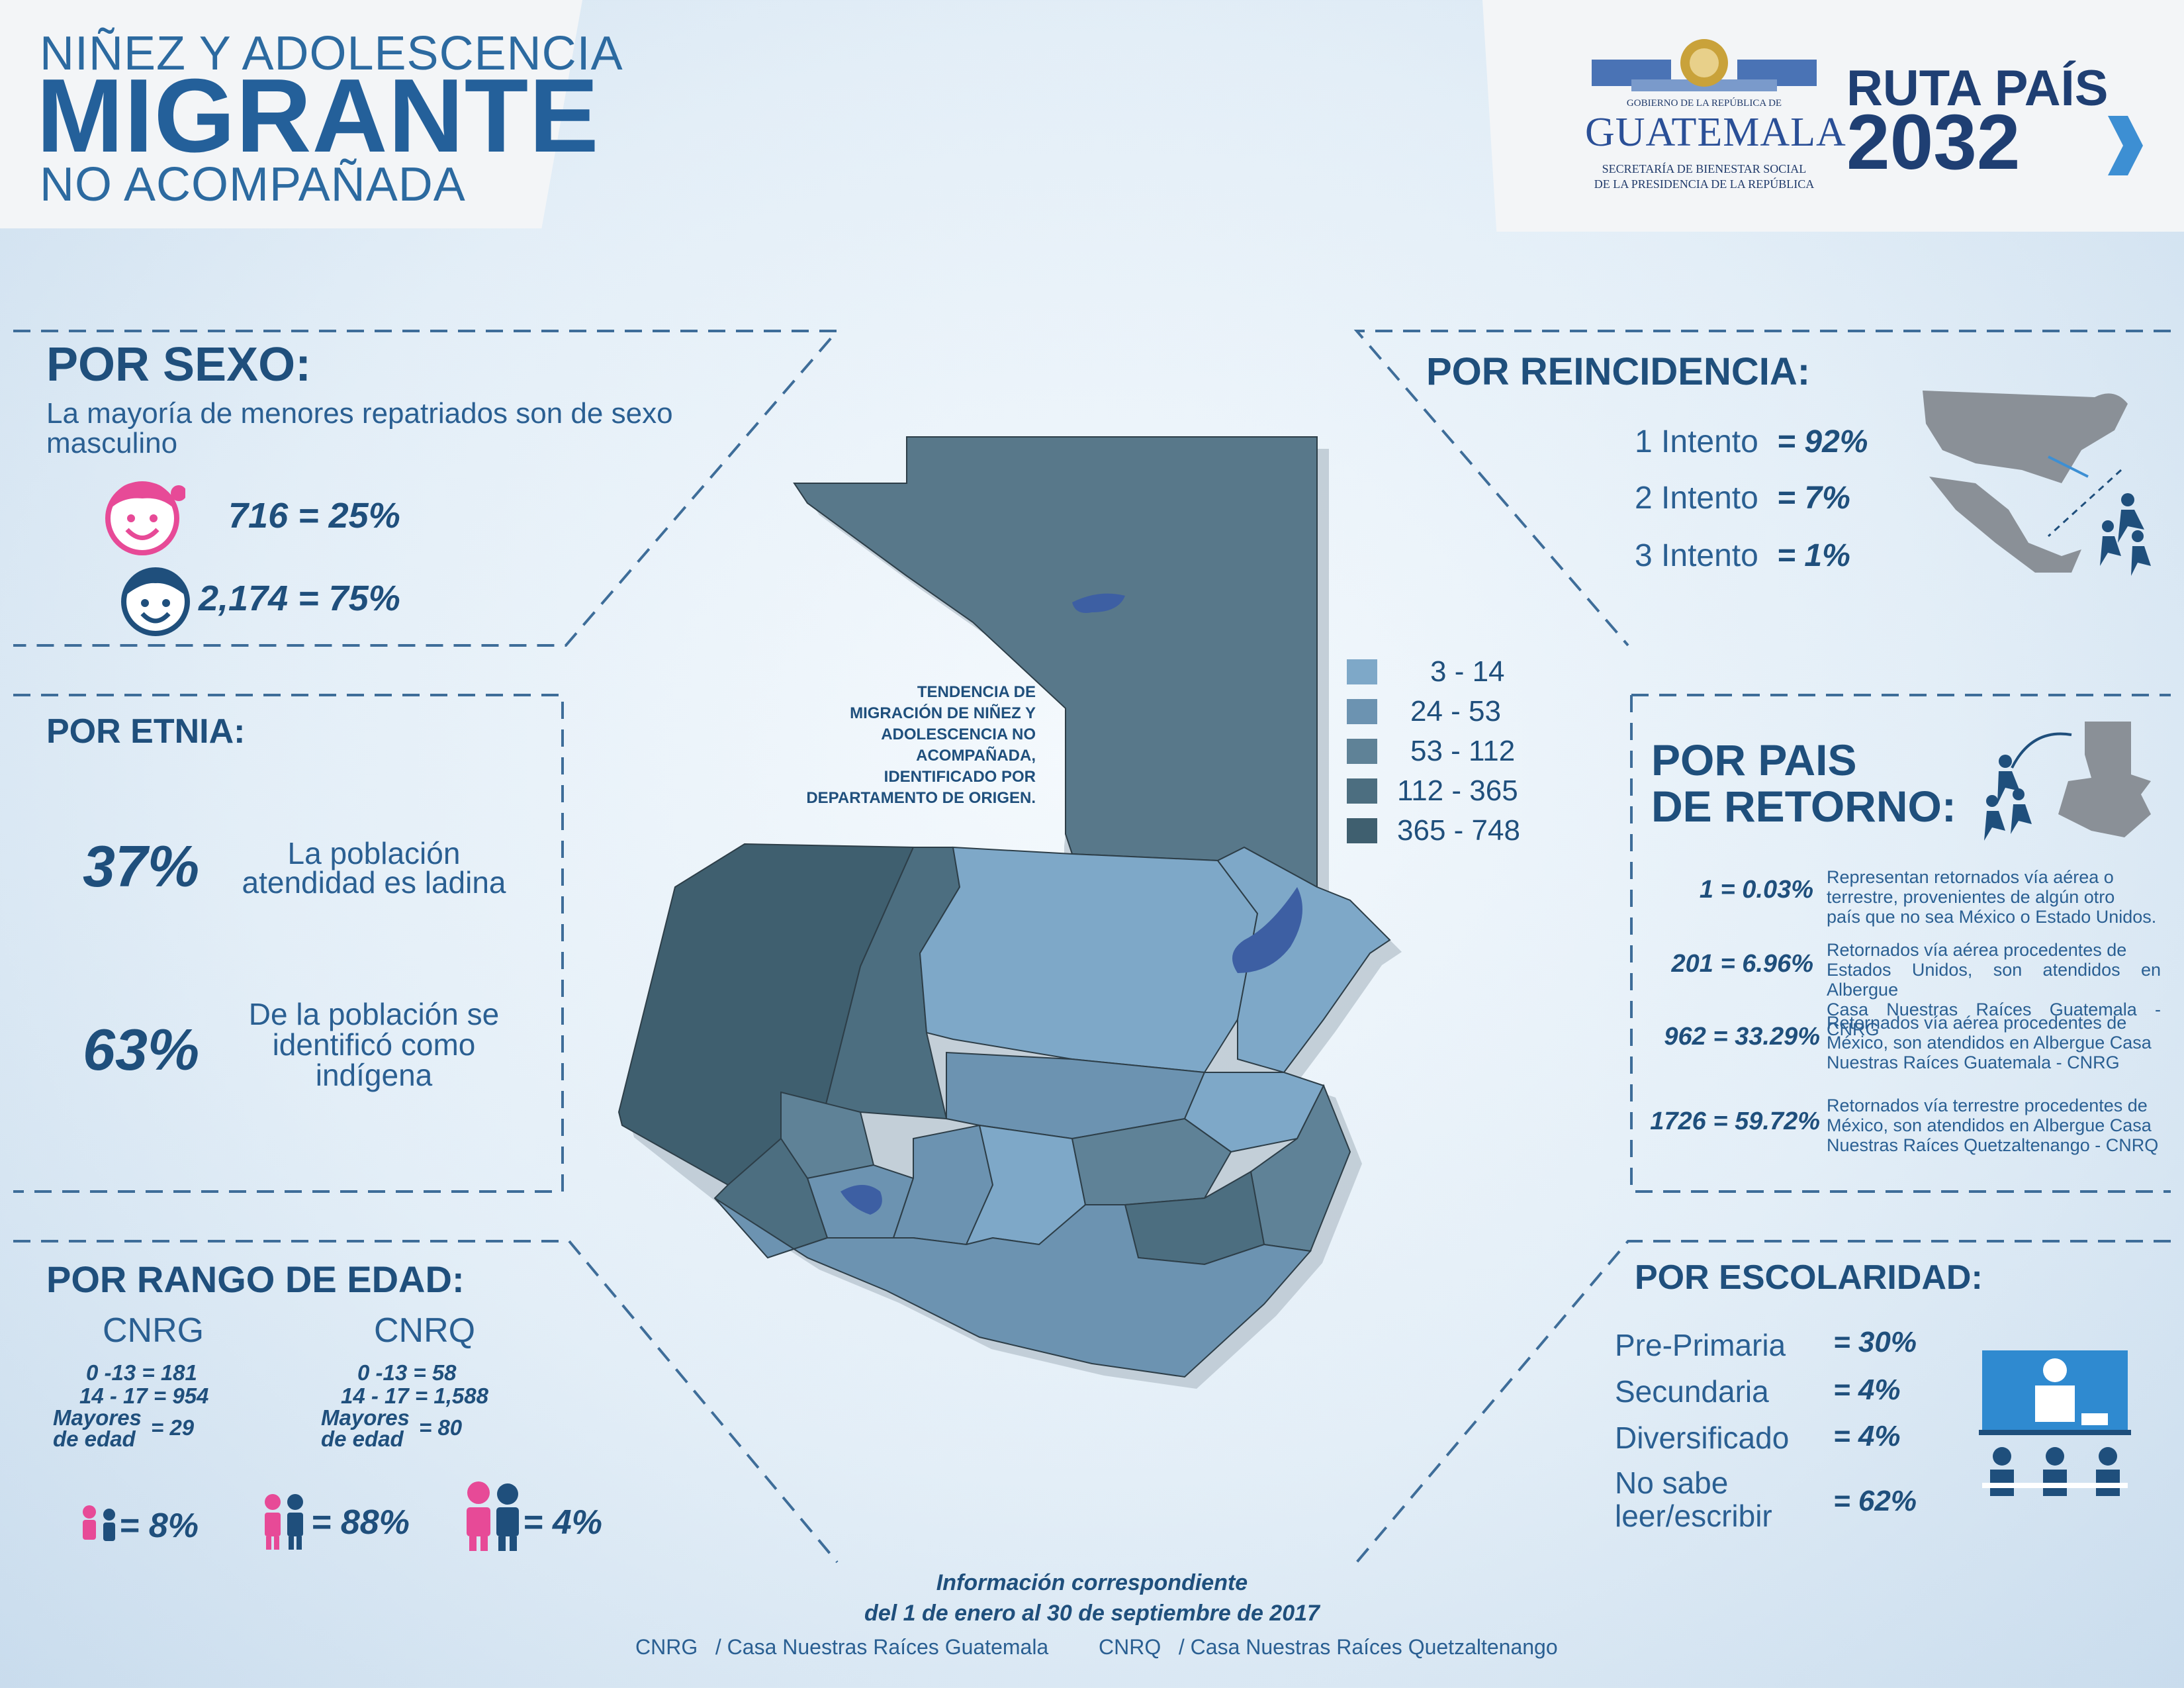 The width and height of the screenshot is (2184, 1688). I want to click on classroom-icon, so click(2055, 1430).